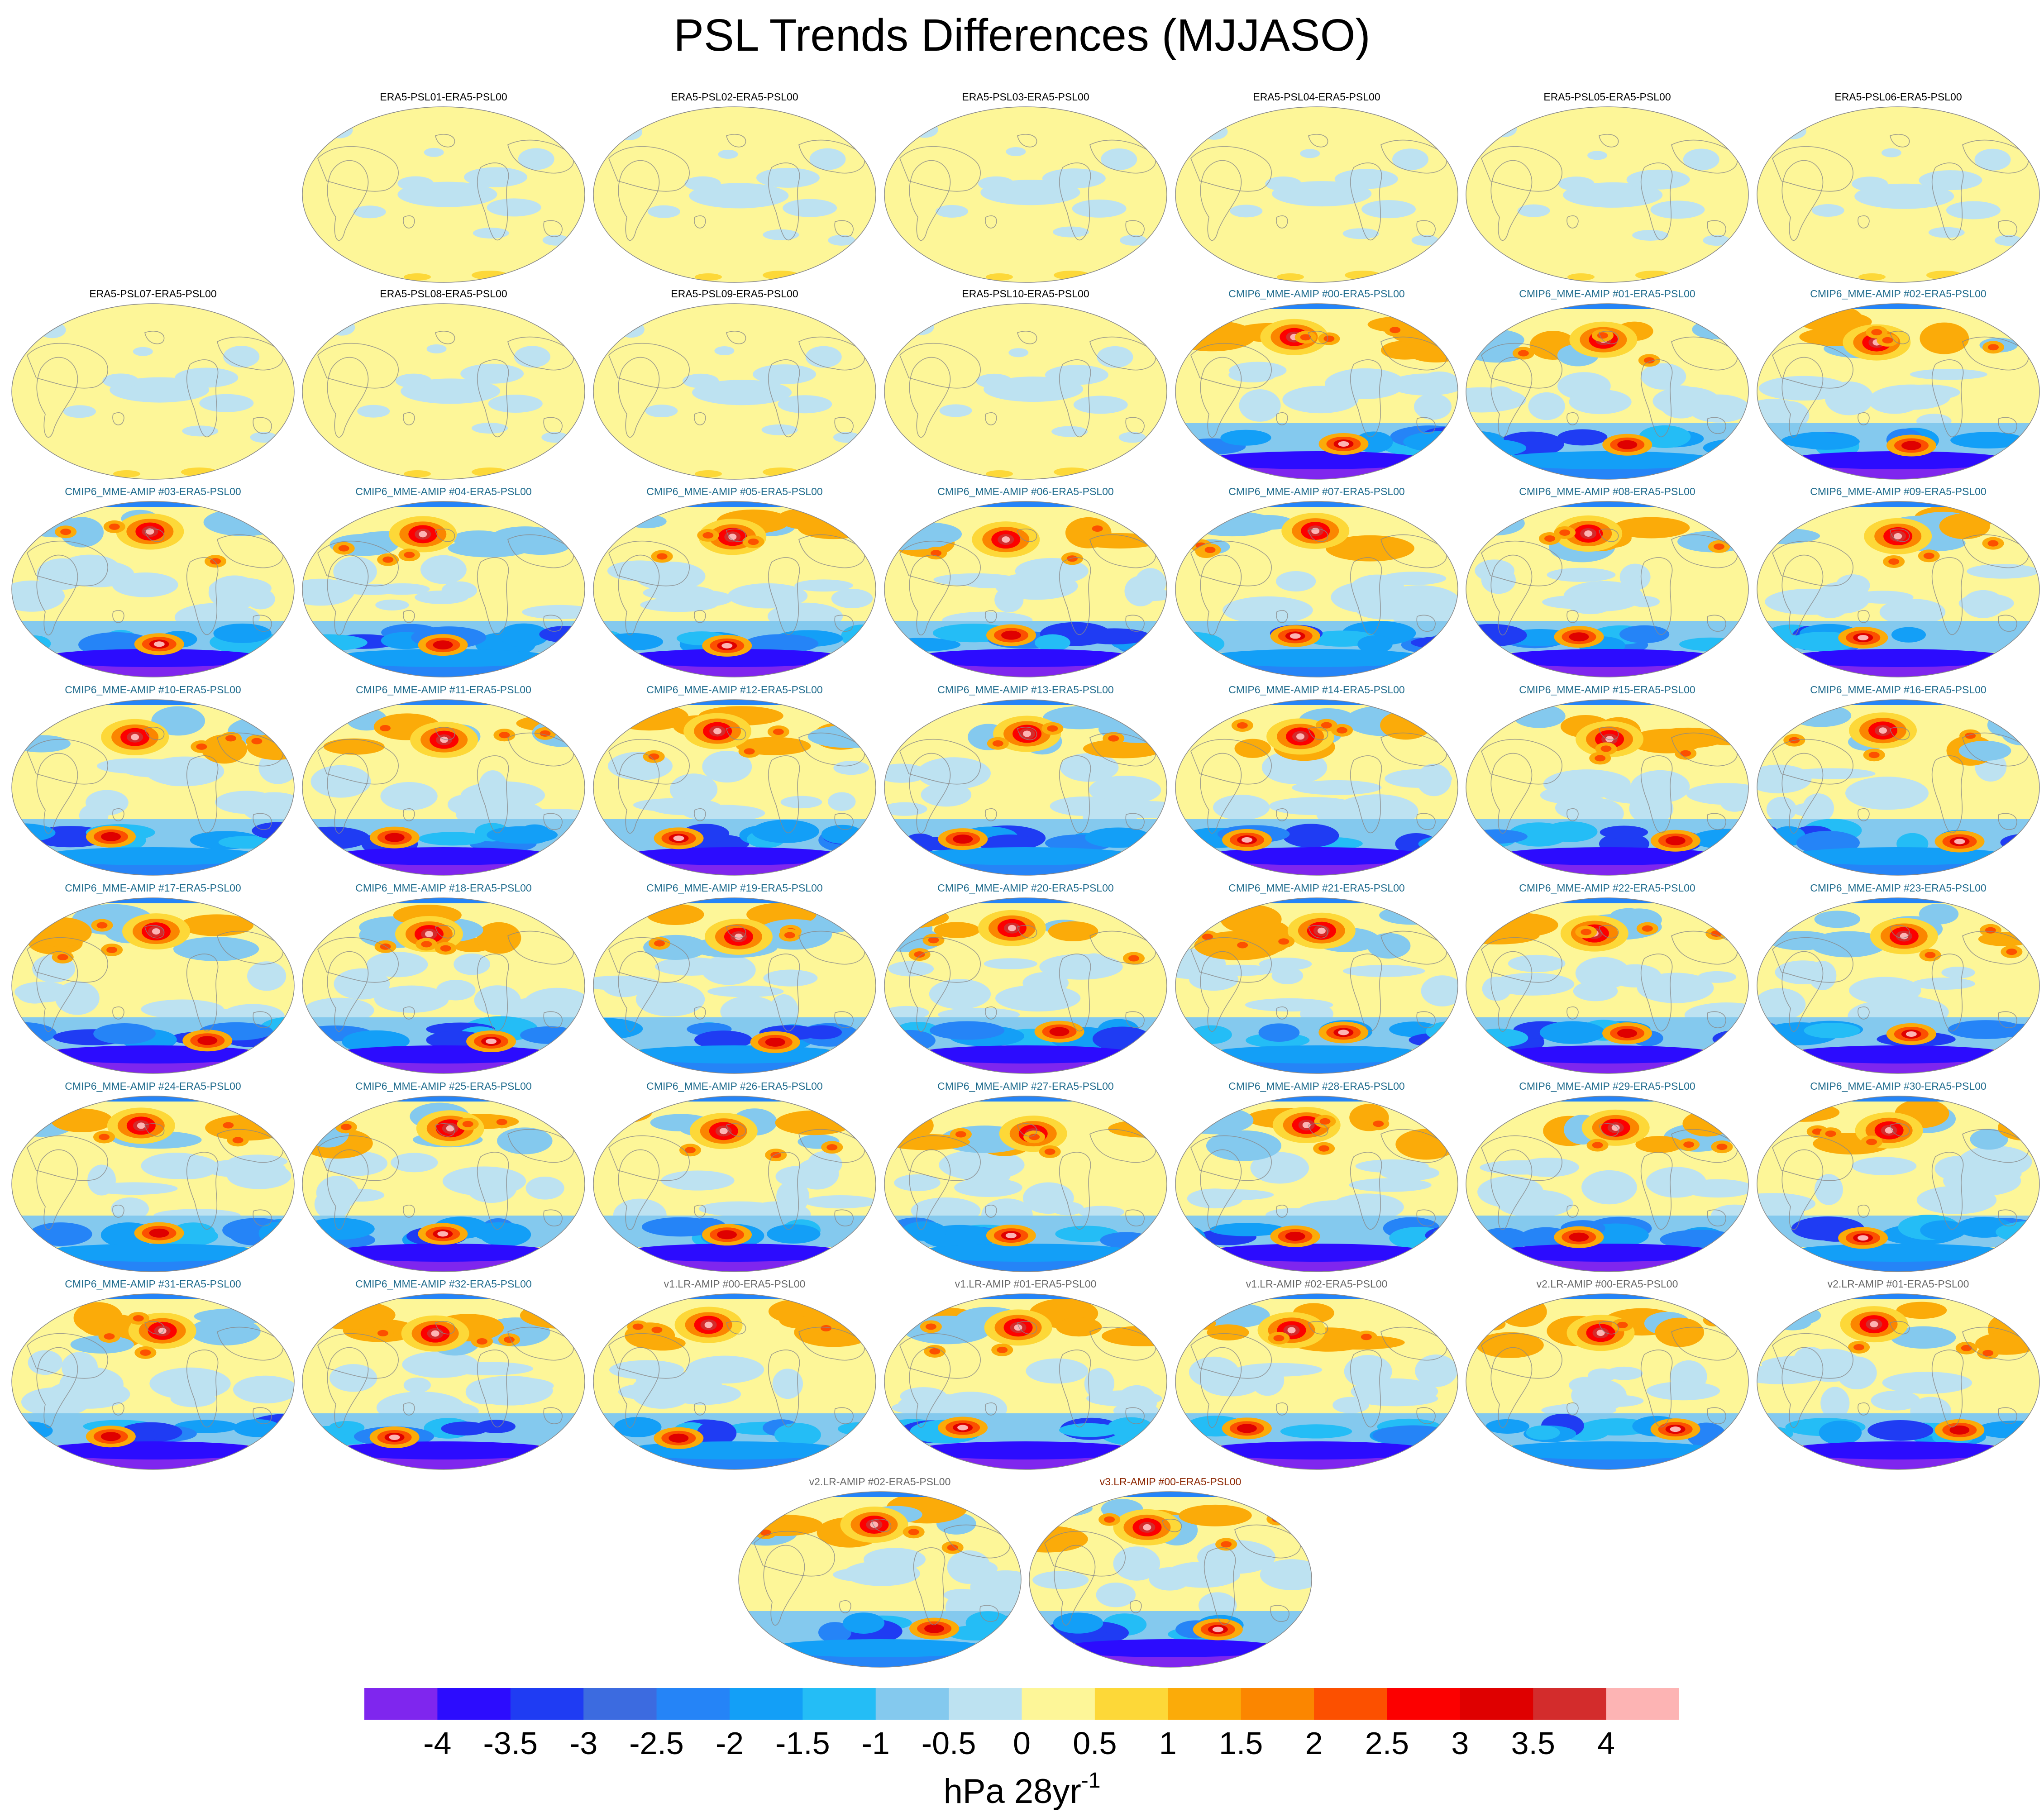  I want to click on map-panel: CMIP6_MME-AMIP #27-ERA5-PSL00, so click(1026, 1177).